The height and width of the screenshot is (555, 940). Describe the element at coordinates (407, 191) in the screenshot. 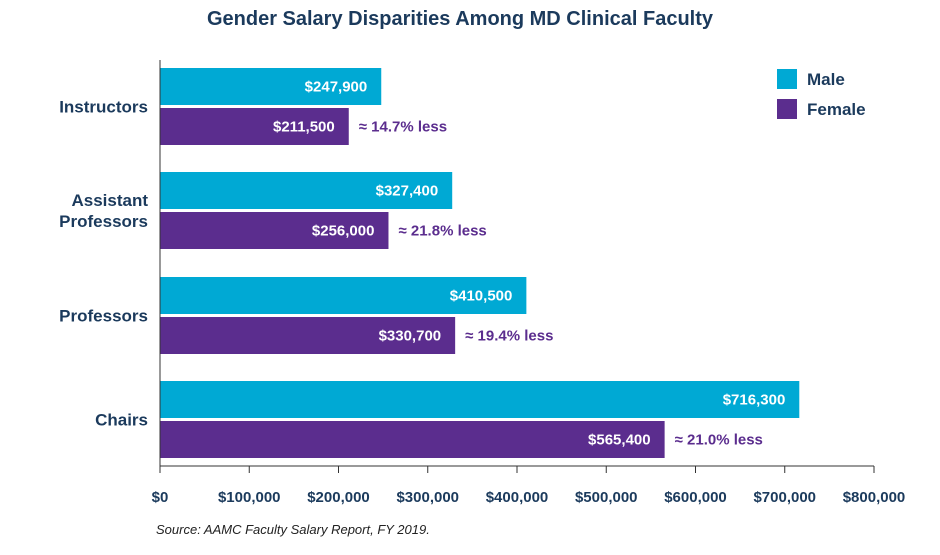

I see `data-label-male-assistant-professors: $327,400` at that location.